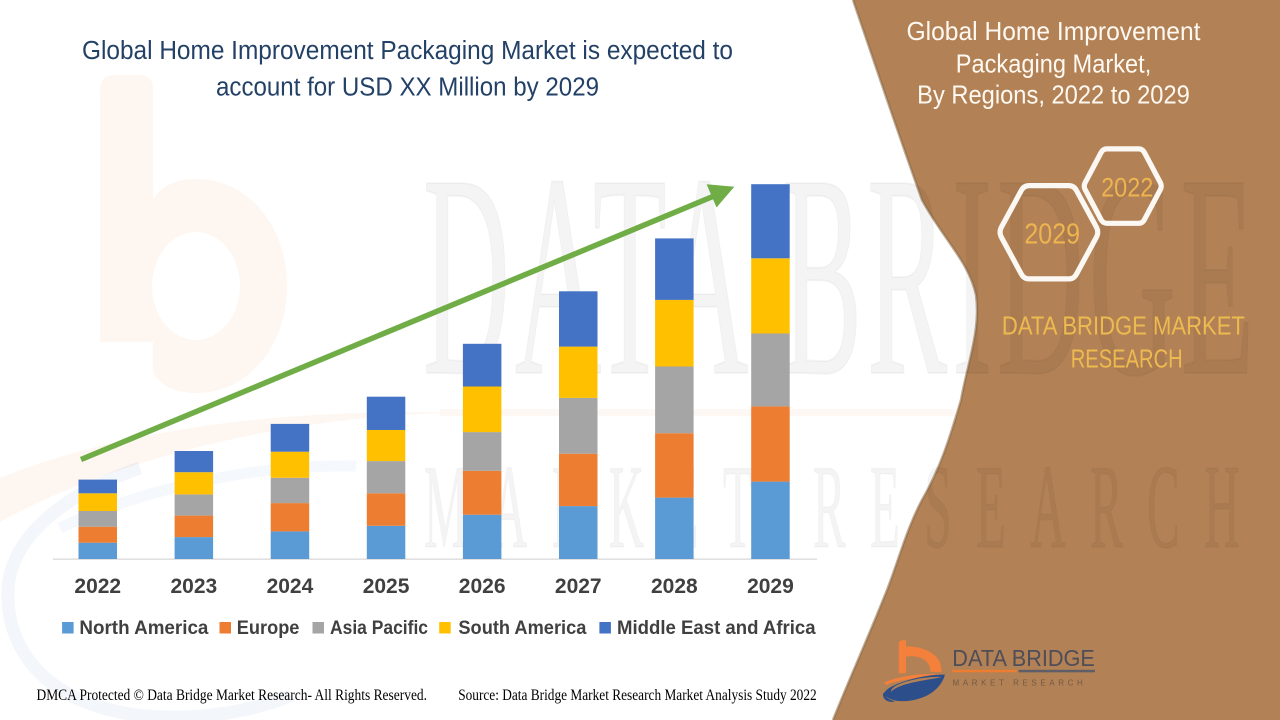  Describe the element at coordinates (1054, 64) in the screenshot. I see `svg-text: Packaging Market,` at that location.